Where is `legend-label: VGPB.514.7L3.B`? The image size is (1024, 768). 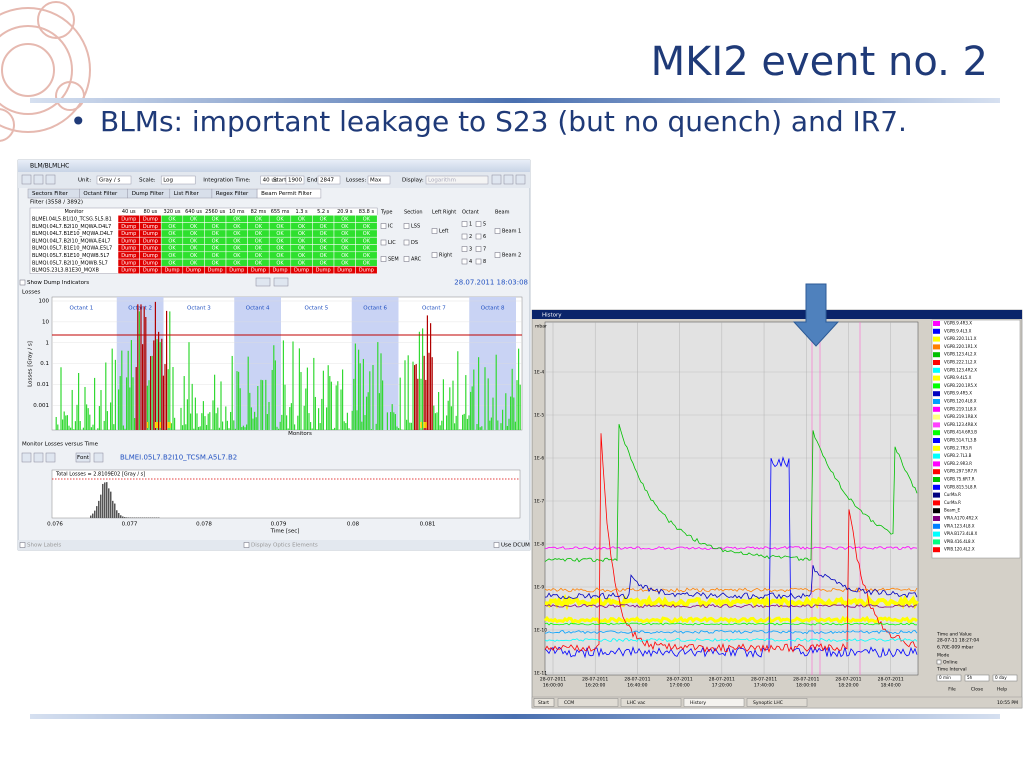 legend-label: VGPB.514.7L3.B is located at coordinates (960, 440).